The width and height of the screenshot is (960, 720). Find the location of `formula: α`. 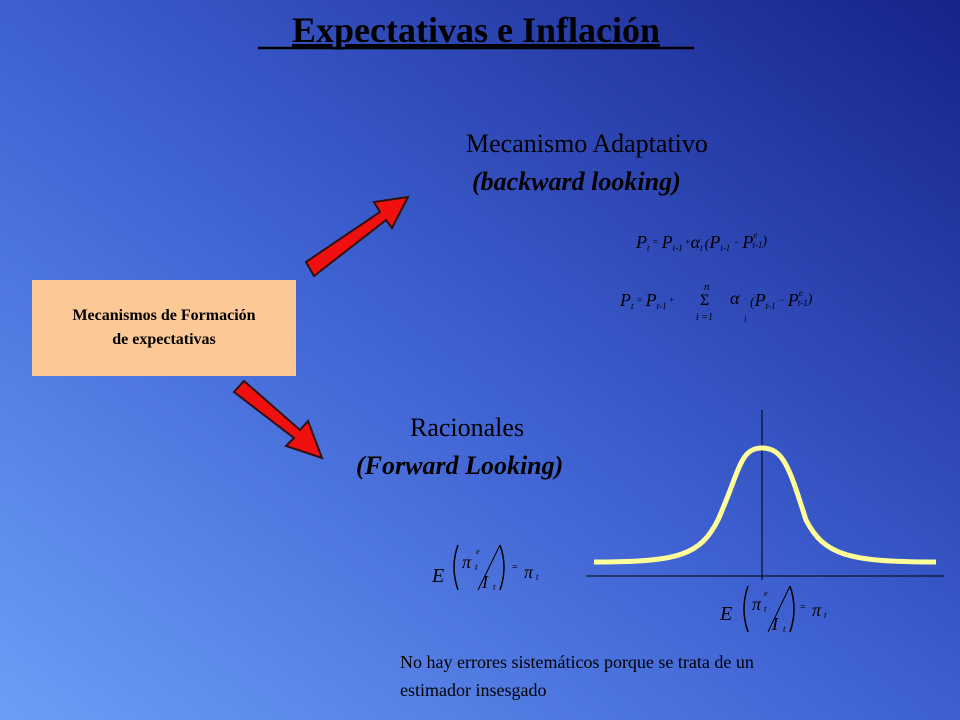

formula: α is located at coordinates (735, 298).